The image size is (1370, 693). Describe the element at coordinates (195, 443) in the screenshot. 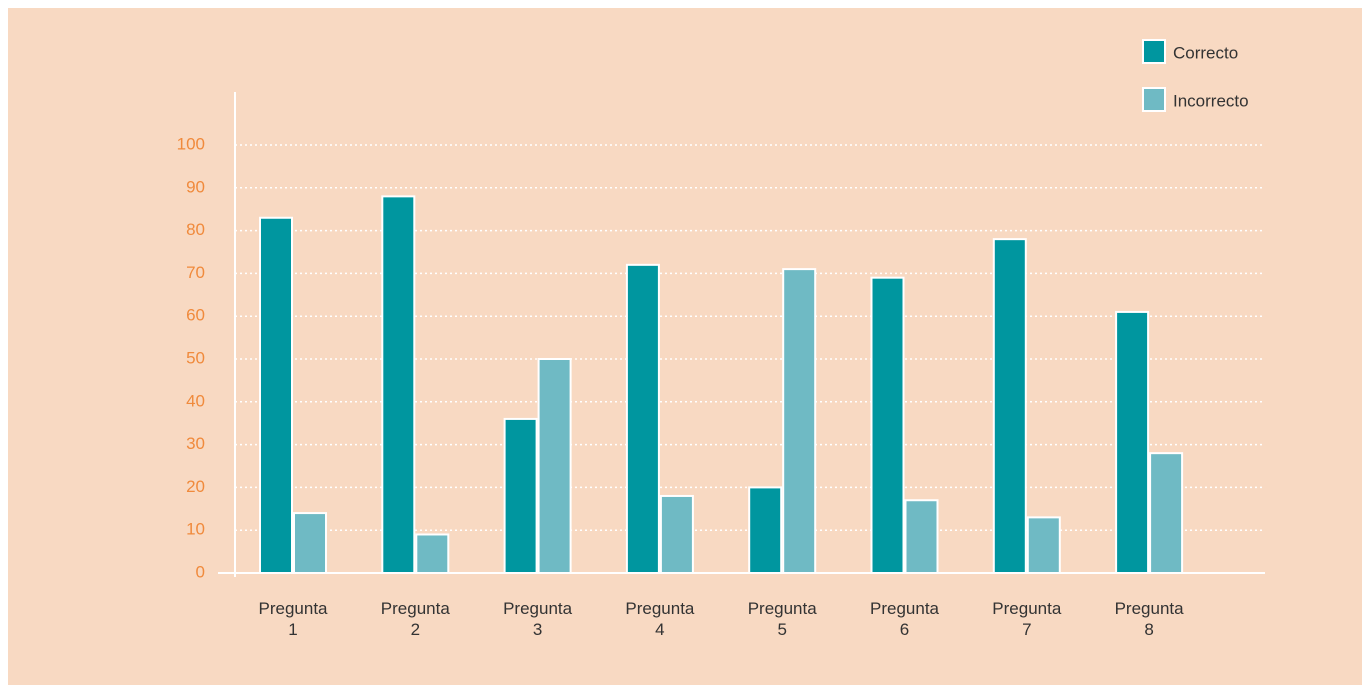

I see `y-tick-label: 30` at that location.